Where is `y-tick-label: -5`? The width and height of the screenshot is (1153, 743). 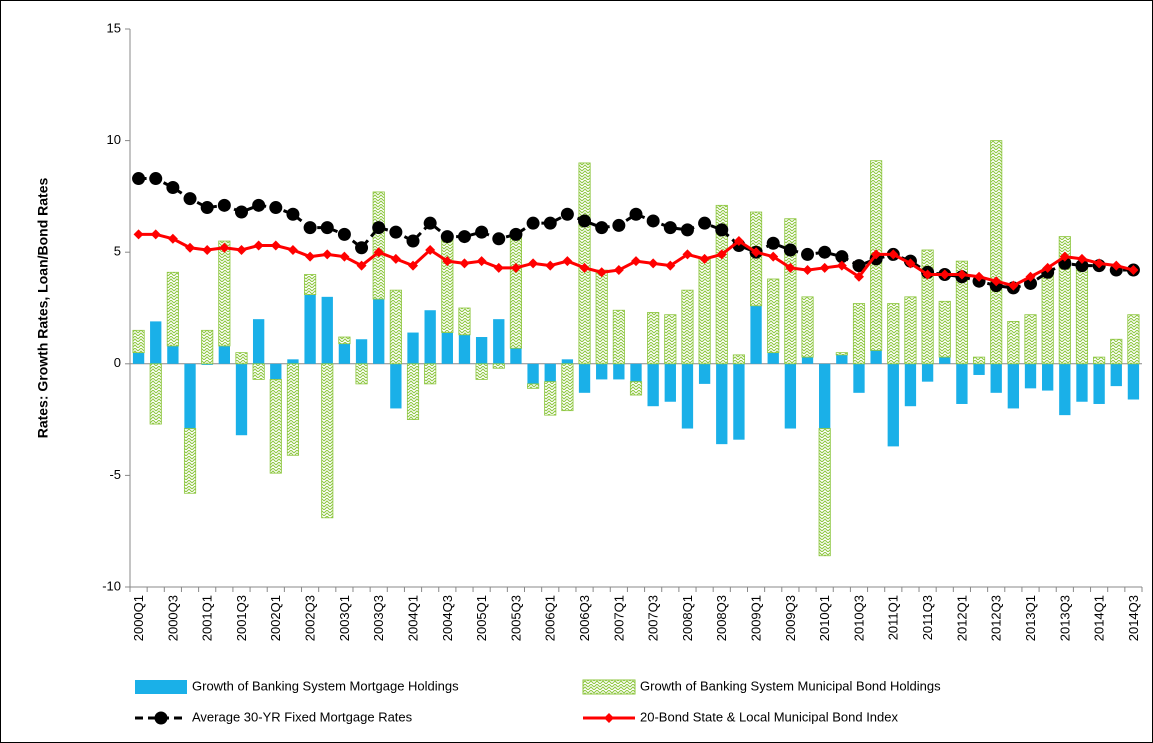
y-tick-label: -5 is located at coordinates (115, 474).